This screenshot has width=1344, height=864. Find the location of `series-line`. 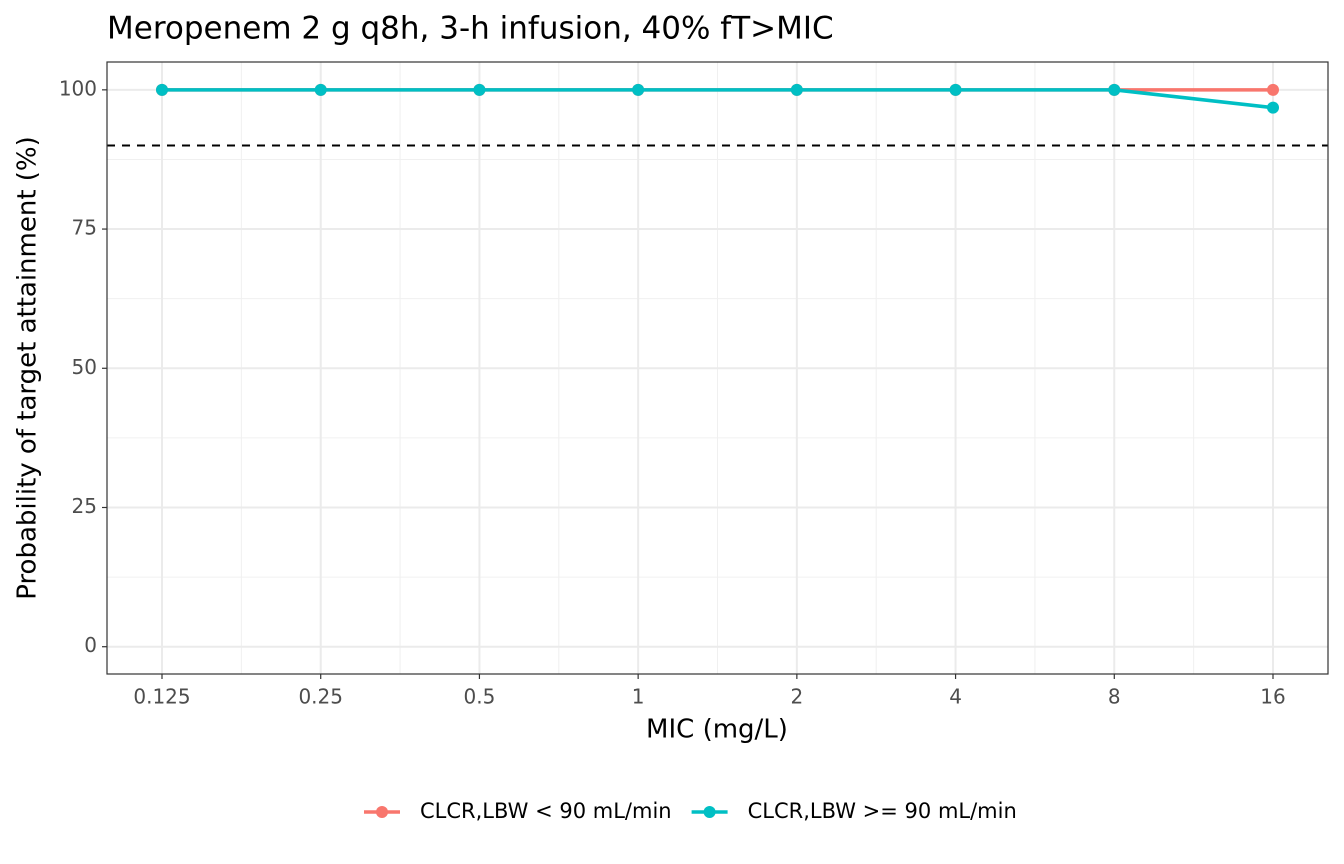

series-line is located at coordinates (718, 99).